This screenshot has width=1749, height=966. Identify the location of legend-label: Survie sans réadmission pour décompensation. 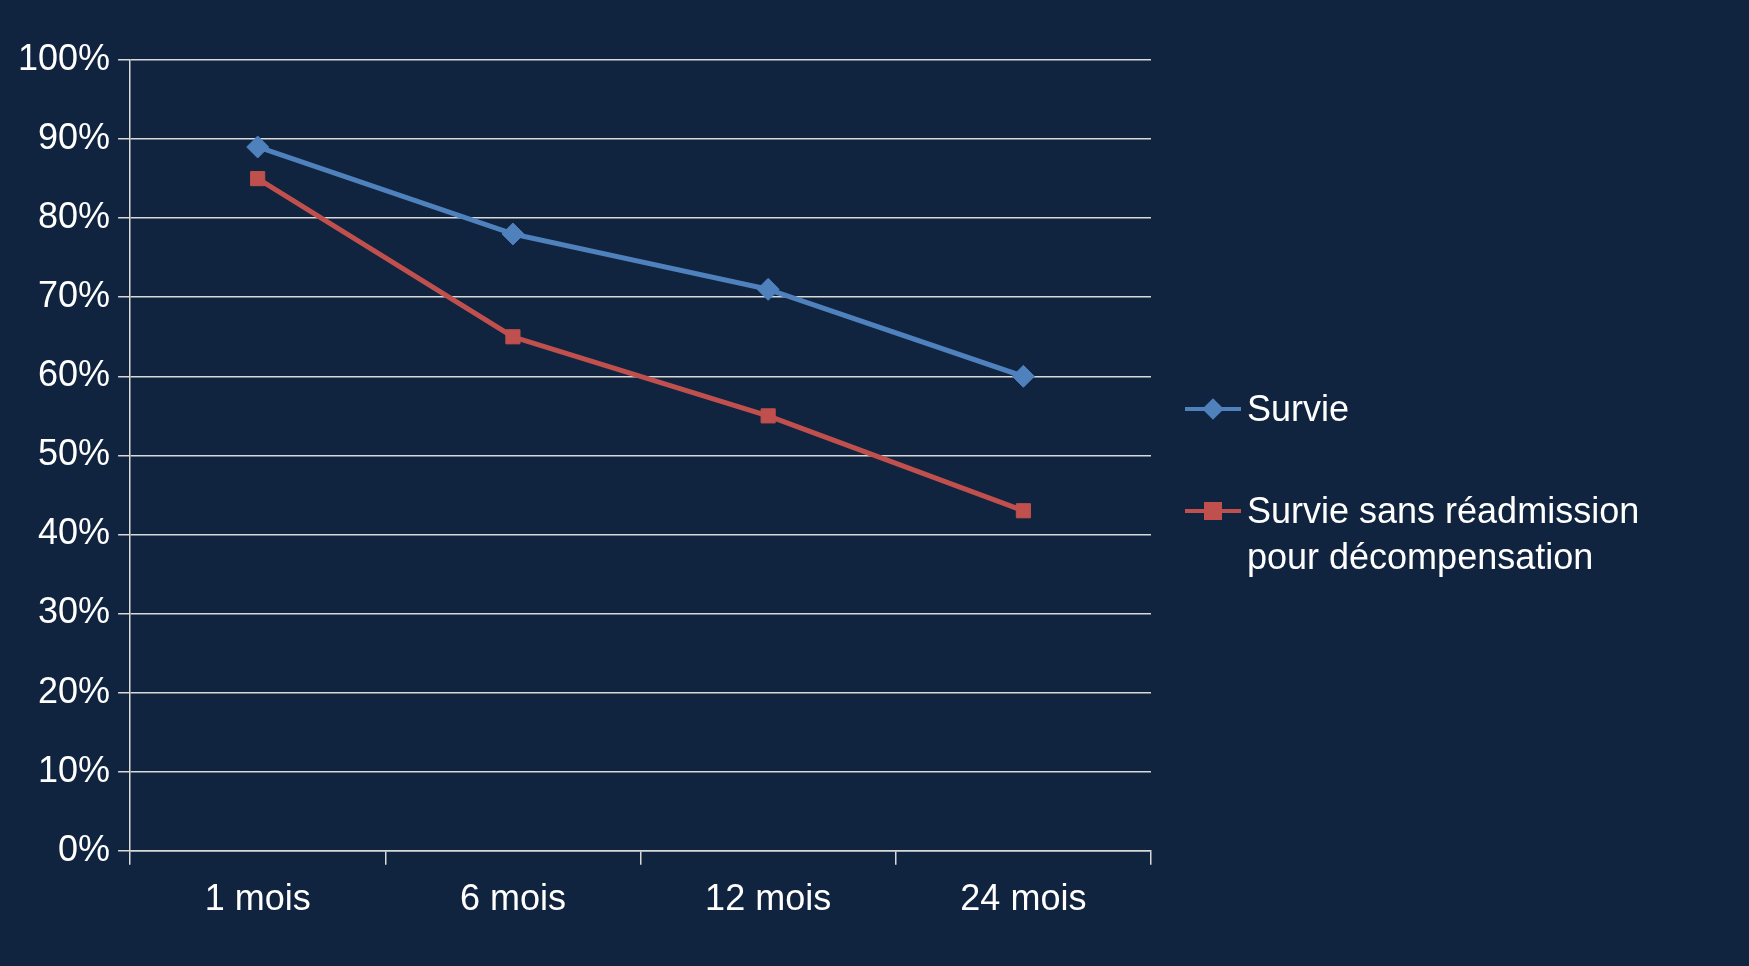
(1444, 534).